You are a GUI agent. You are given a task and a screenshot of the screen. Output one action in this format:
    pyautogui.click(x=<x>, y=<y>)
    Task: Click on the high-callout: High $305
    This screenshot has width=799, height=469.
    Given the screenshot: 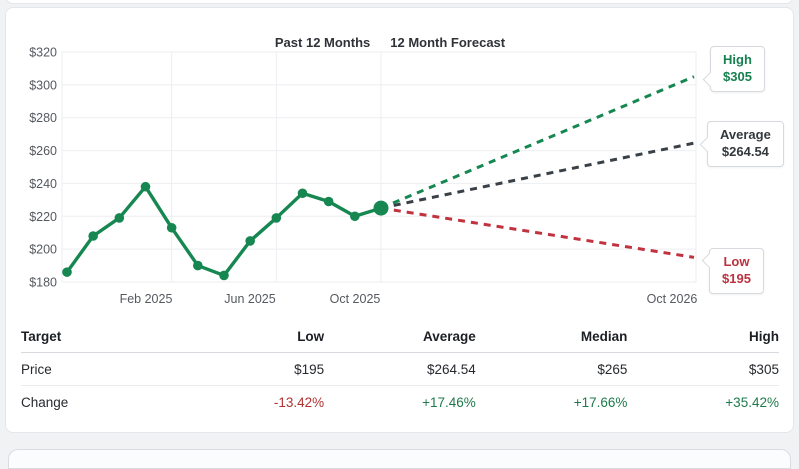 What is the action you would take?
    pyautogui.click(x=737, y=69)
    